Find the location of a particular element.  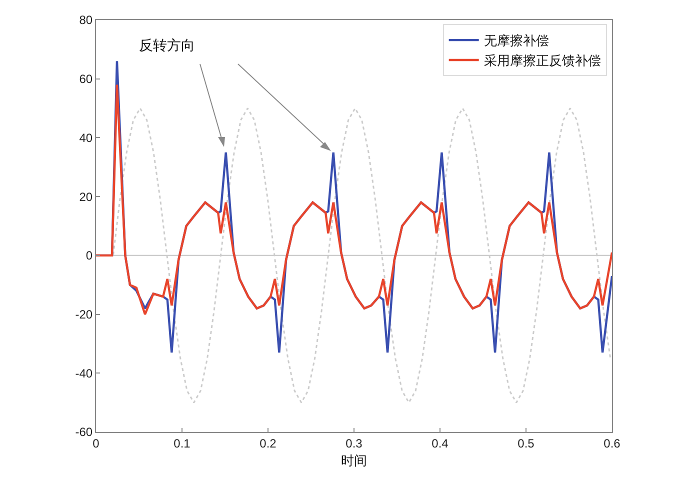

x-axis-title: 时间 is located at coordinates (354, 460).